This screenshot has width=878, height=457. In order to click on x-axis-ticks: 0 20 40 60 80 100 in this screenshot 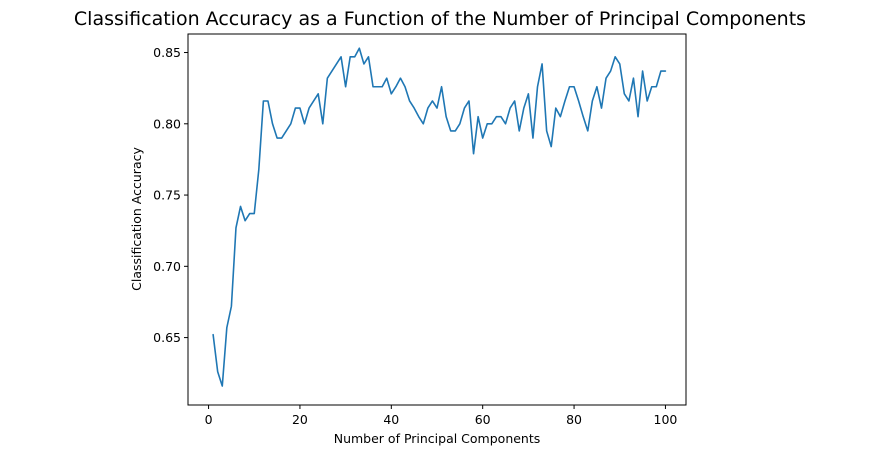, I will do `click(441, 416)`.